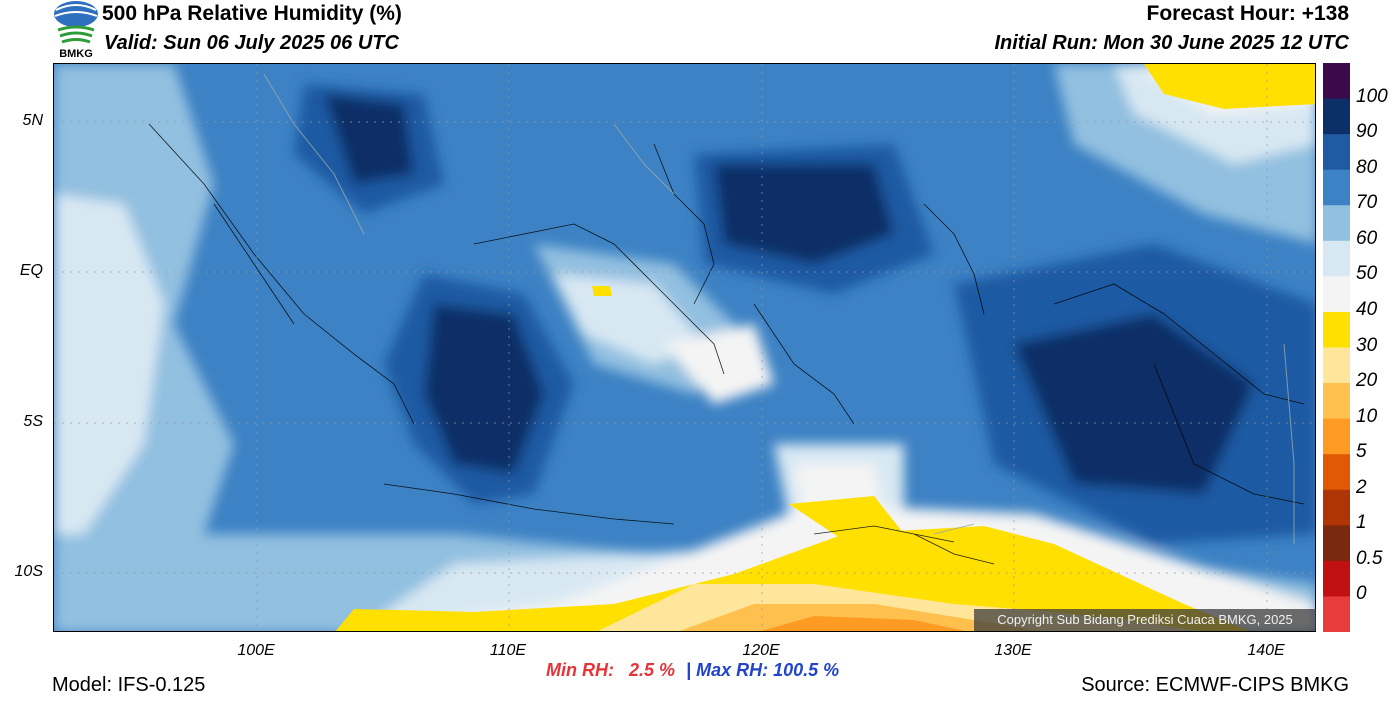 The image size is (1400, 709). Describe the element at coordinates (1367, 416) in the screenshot. I see `colorbar-label: 10` at that location.